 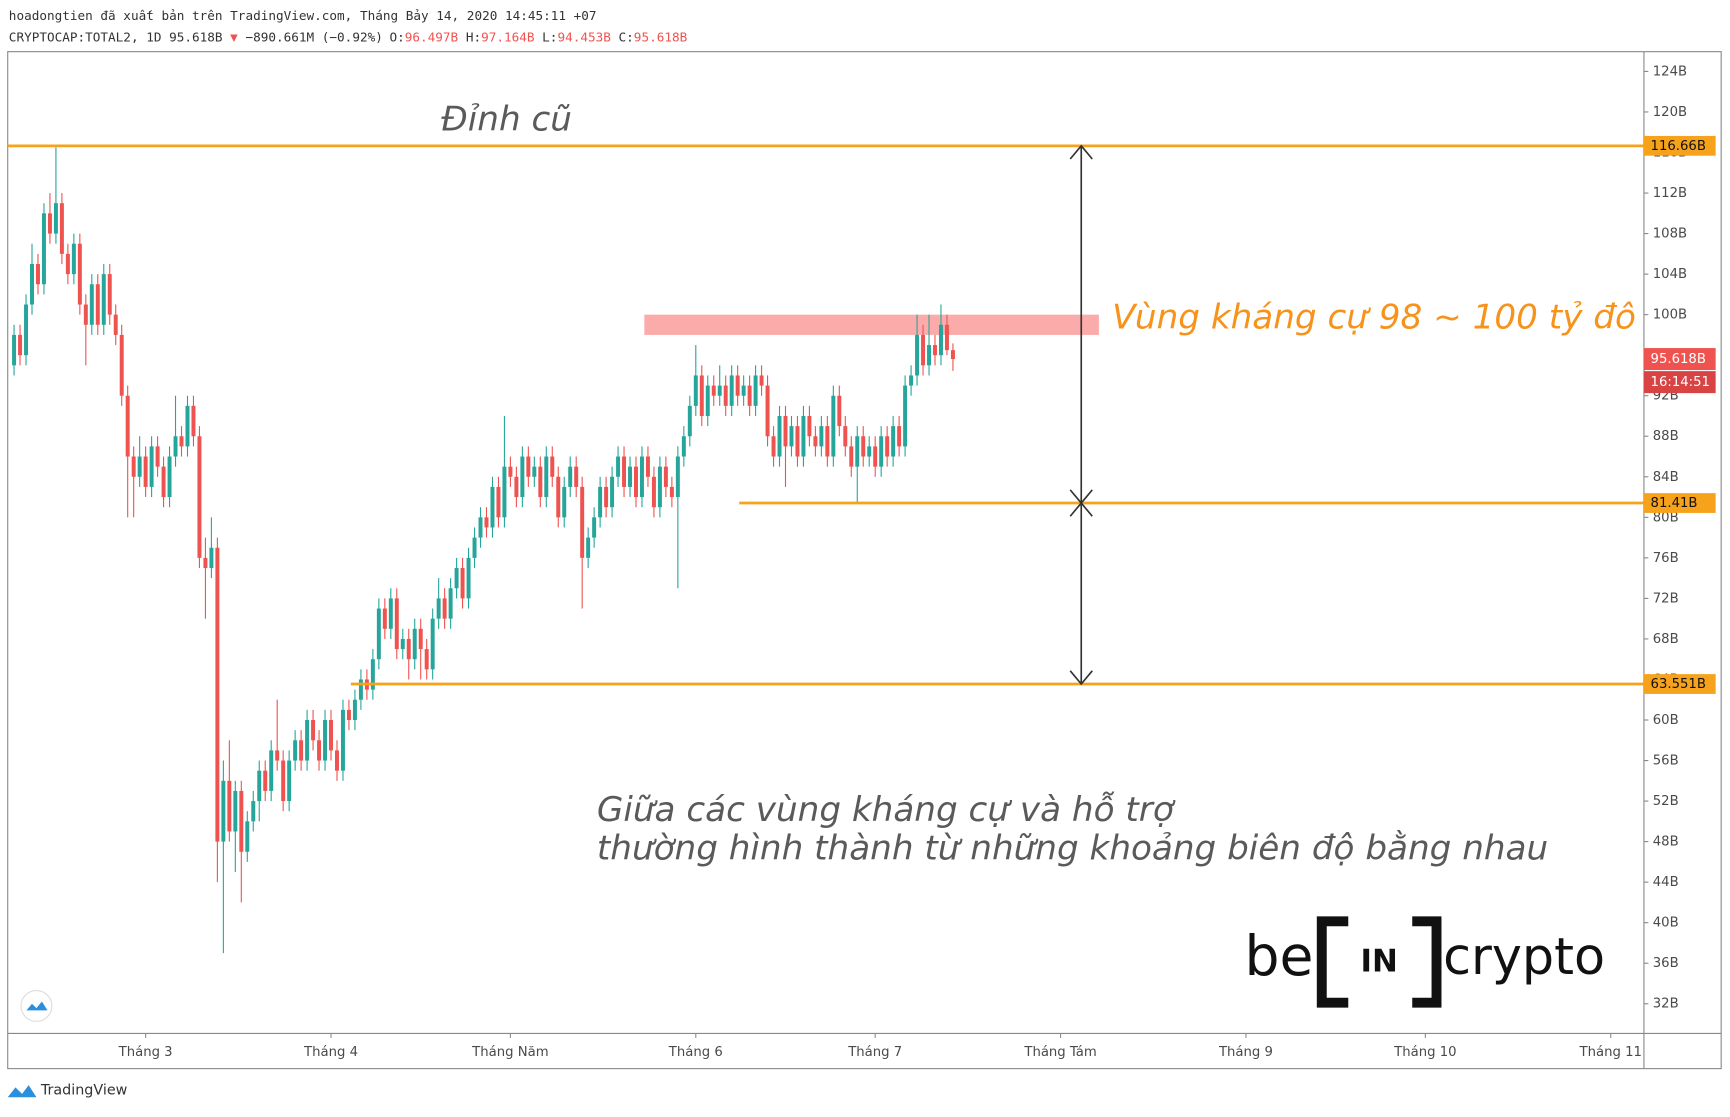 I want to click on price-tag-label: 116.66B, so click(x=1678, y=146).